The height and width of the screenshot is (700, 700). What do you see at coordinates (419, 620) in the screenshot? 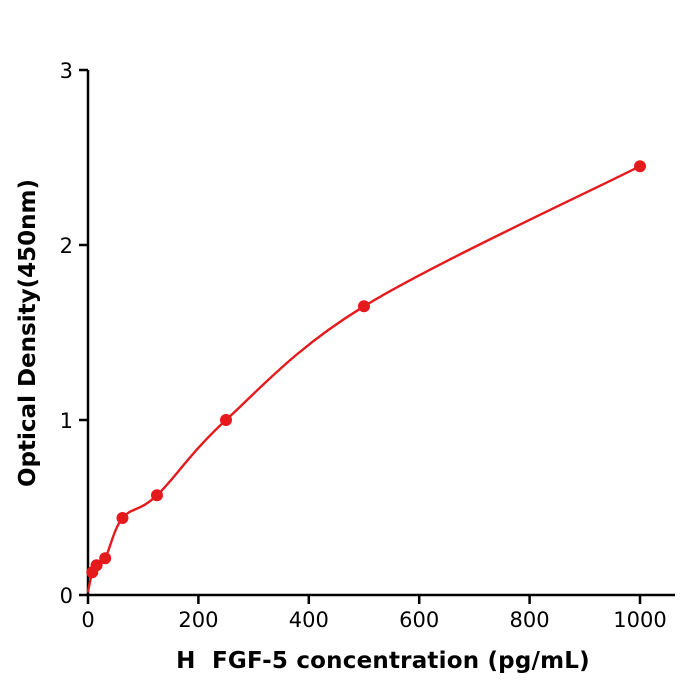
I see `x-tick-label: 600` at bounding box center [419, 620].